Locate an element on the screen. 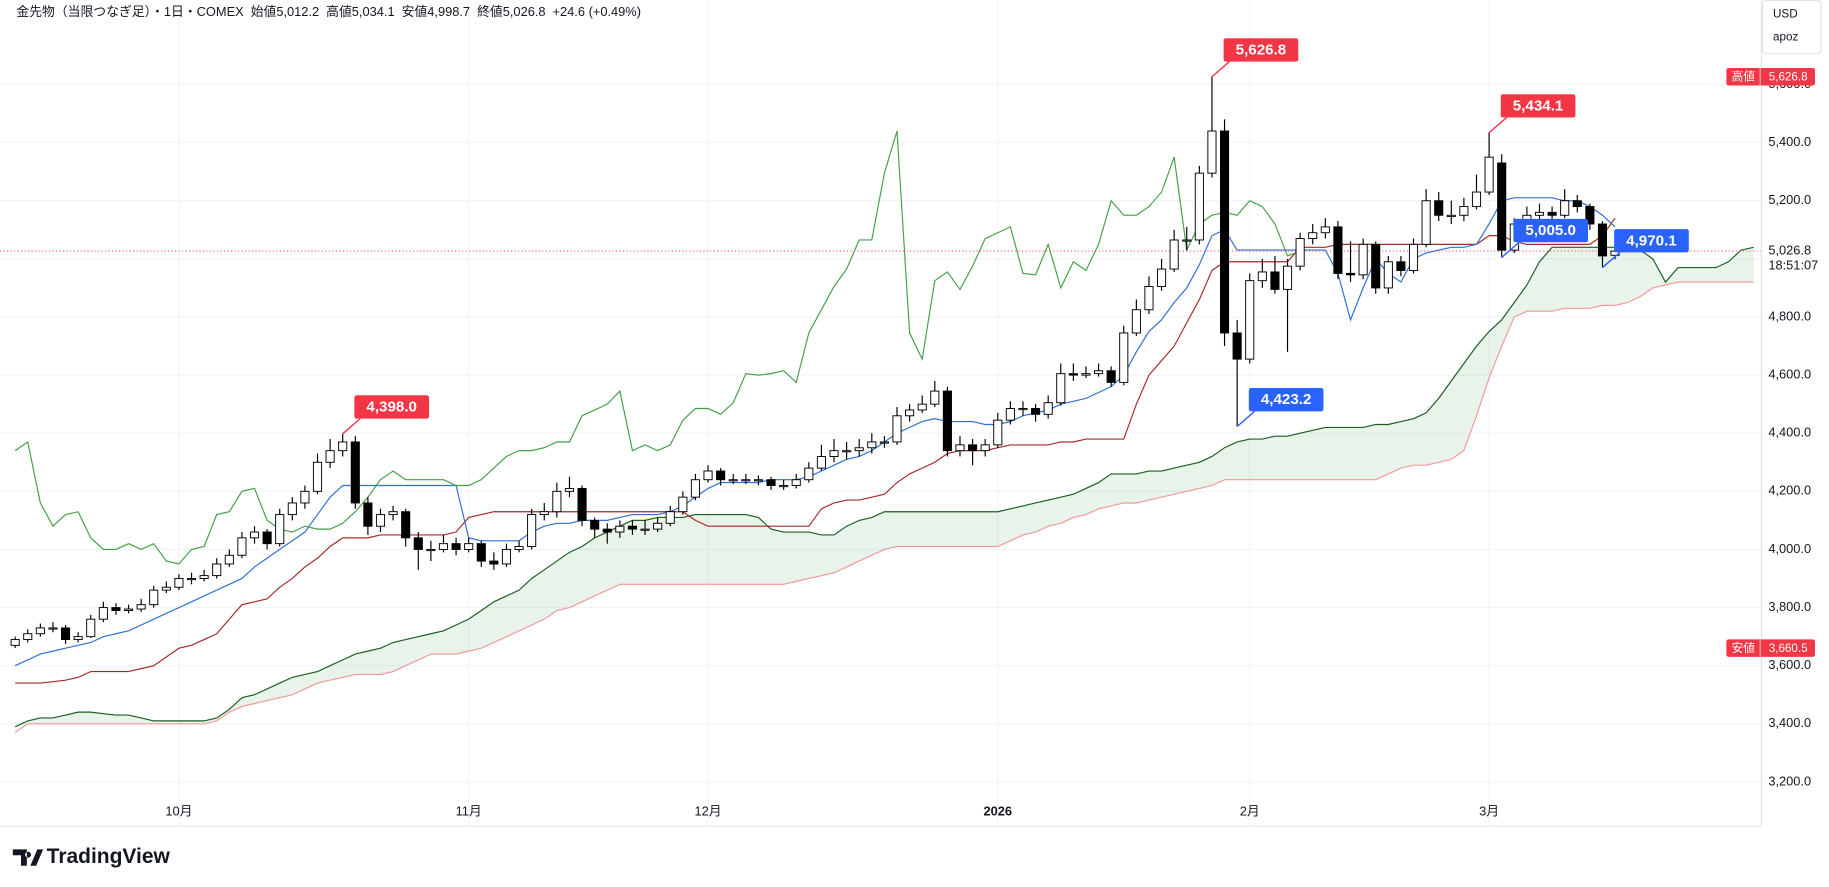 This screenshot has width=1829, height=887. x-tick-label: 11月 is located at coordinates (469, 810).